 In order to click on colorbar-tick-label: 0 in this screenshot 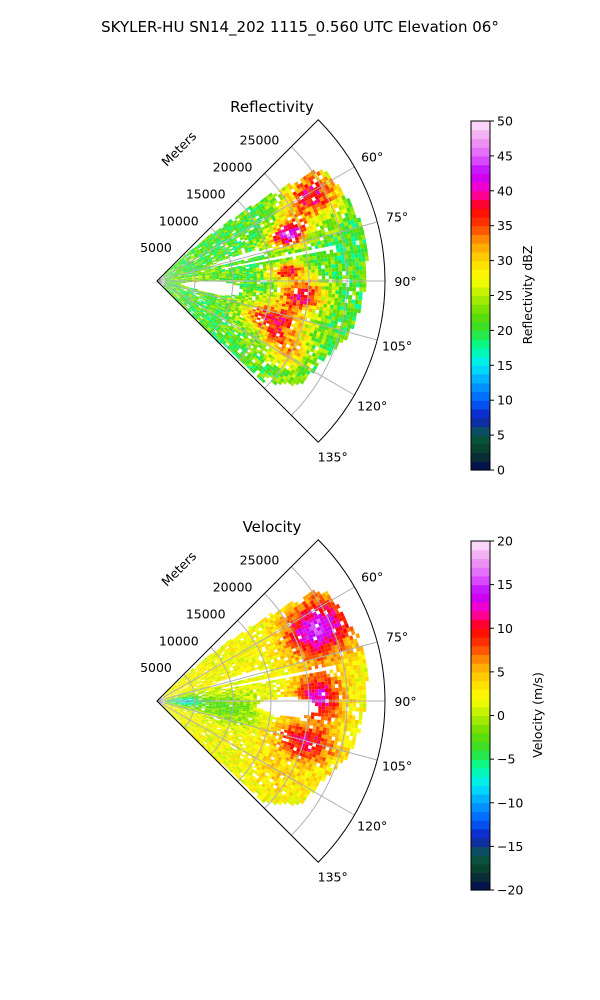, I will do `click(501, 470)`.